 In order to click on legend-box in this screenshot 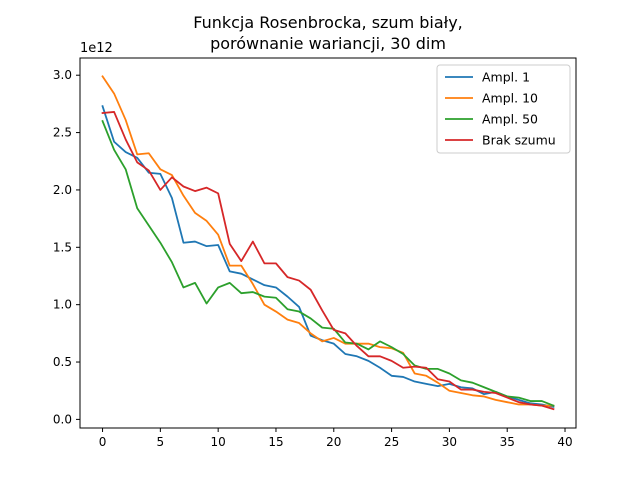, I will do `click(503, 109)`.